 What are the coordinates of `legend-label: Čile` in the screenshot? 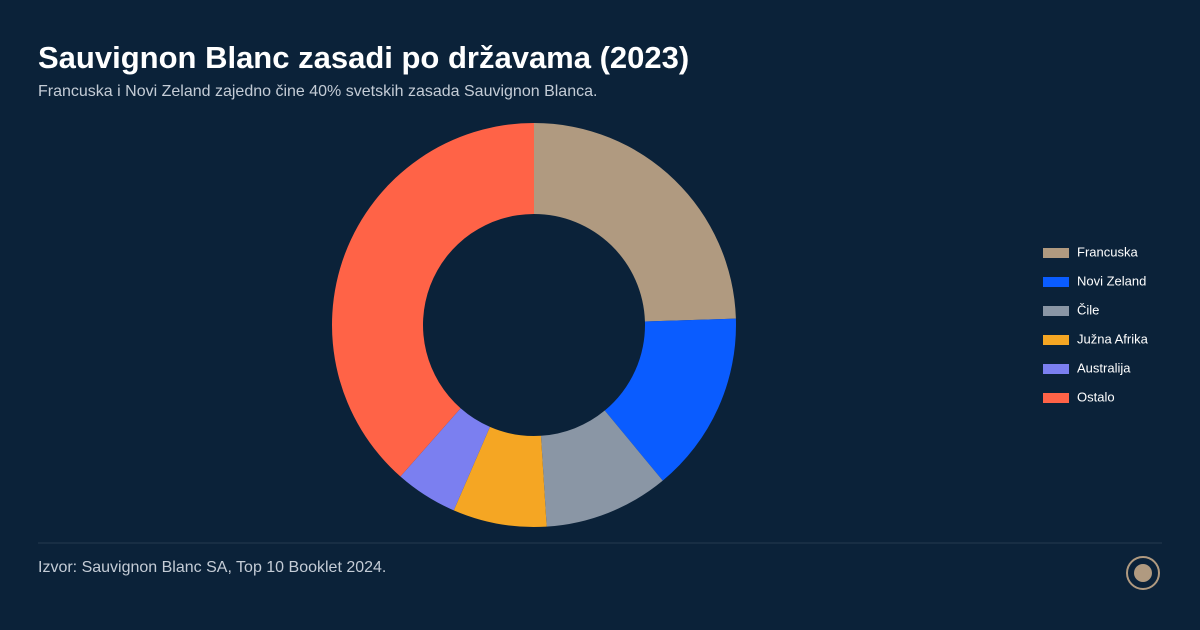 It's located at (1088, 309).